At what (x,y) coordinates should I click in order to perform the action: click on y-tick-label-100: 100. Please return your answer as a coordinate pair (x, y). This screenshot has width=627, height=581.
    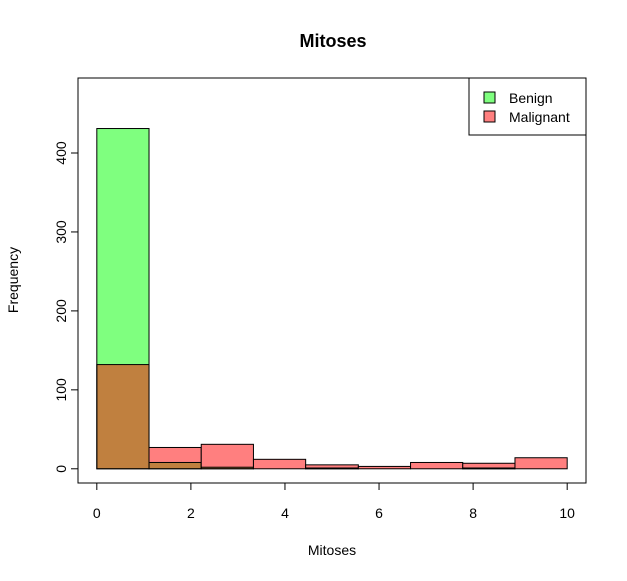
    Looking at the image, I should click on (61, 390).